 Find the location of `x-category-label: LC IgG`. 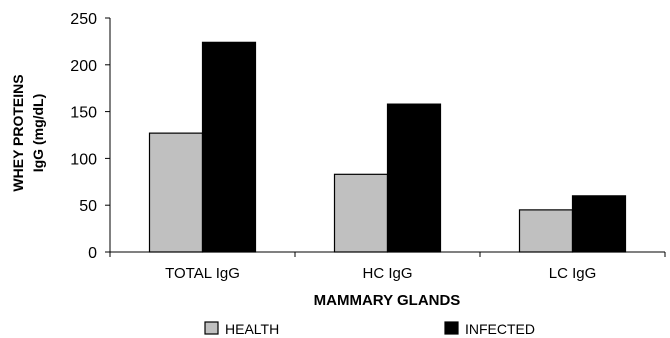

x-category-label: LC IgG is located at coordinates (573, 273).